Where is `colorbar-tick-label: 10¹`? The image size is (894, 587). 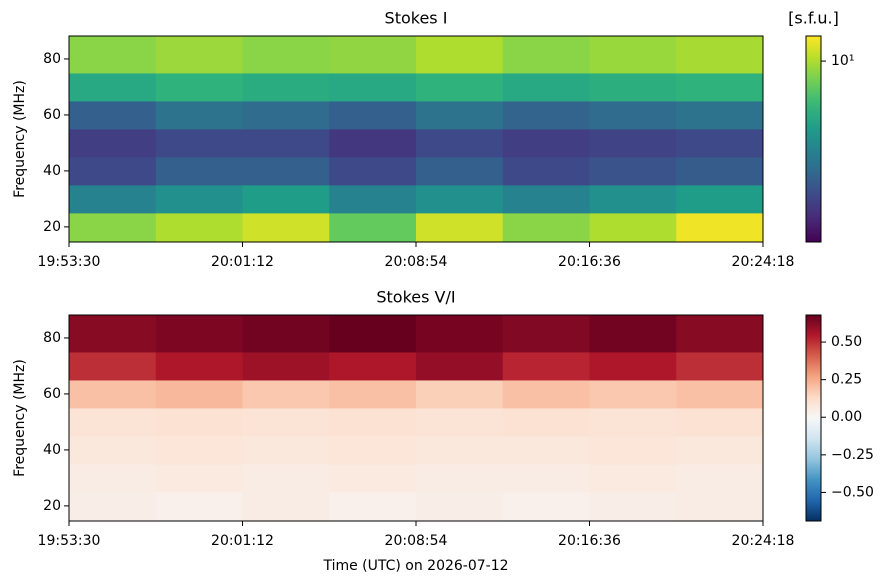 colorbar-tick-label: 10¹ is located at coordinates (842, 61).